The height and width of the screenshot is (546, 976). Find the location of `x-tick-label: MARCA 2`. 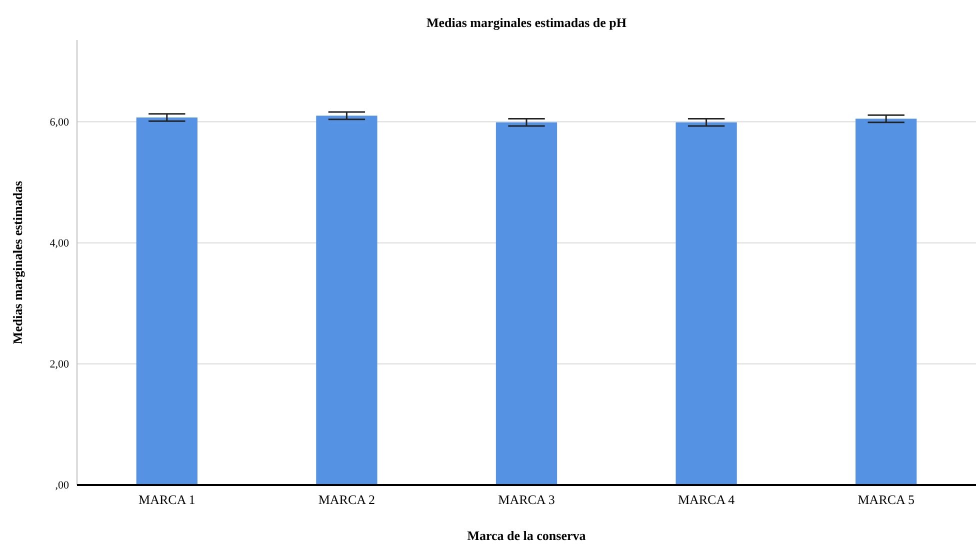

x-tick-label: MARCA 2 is located at coordinates (347, 500).